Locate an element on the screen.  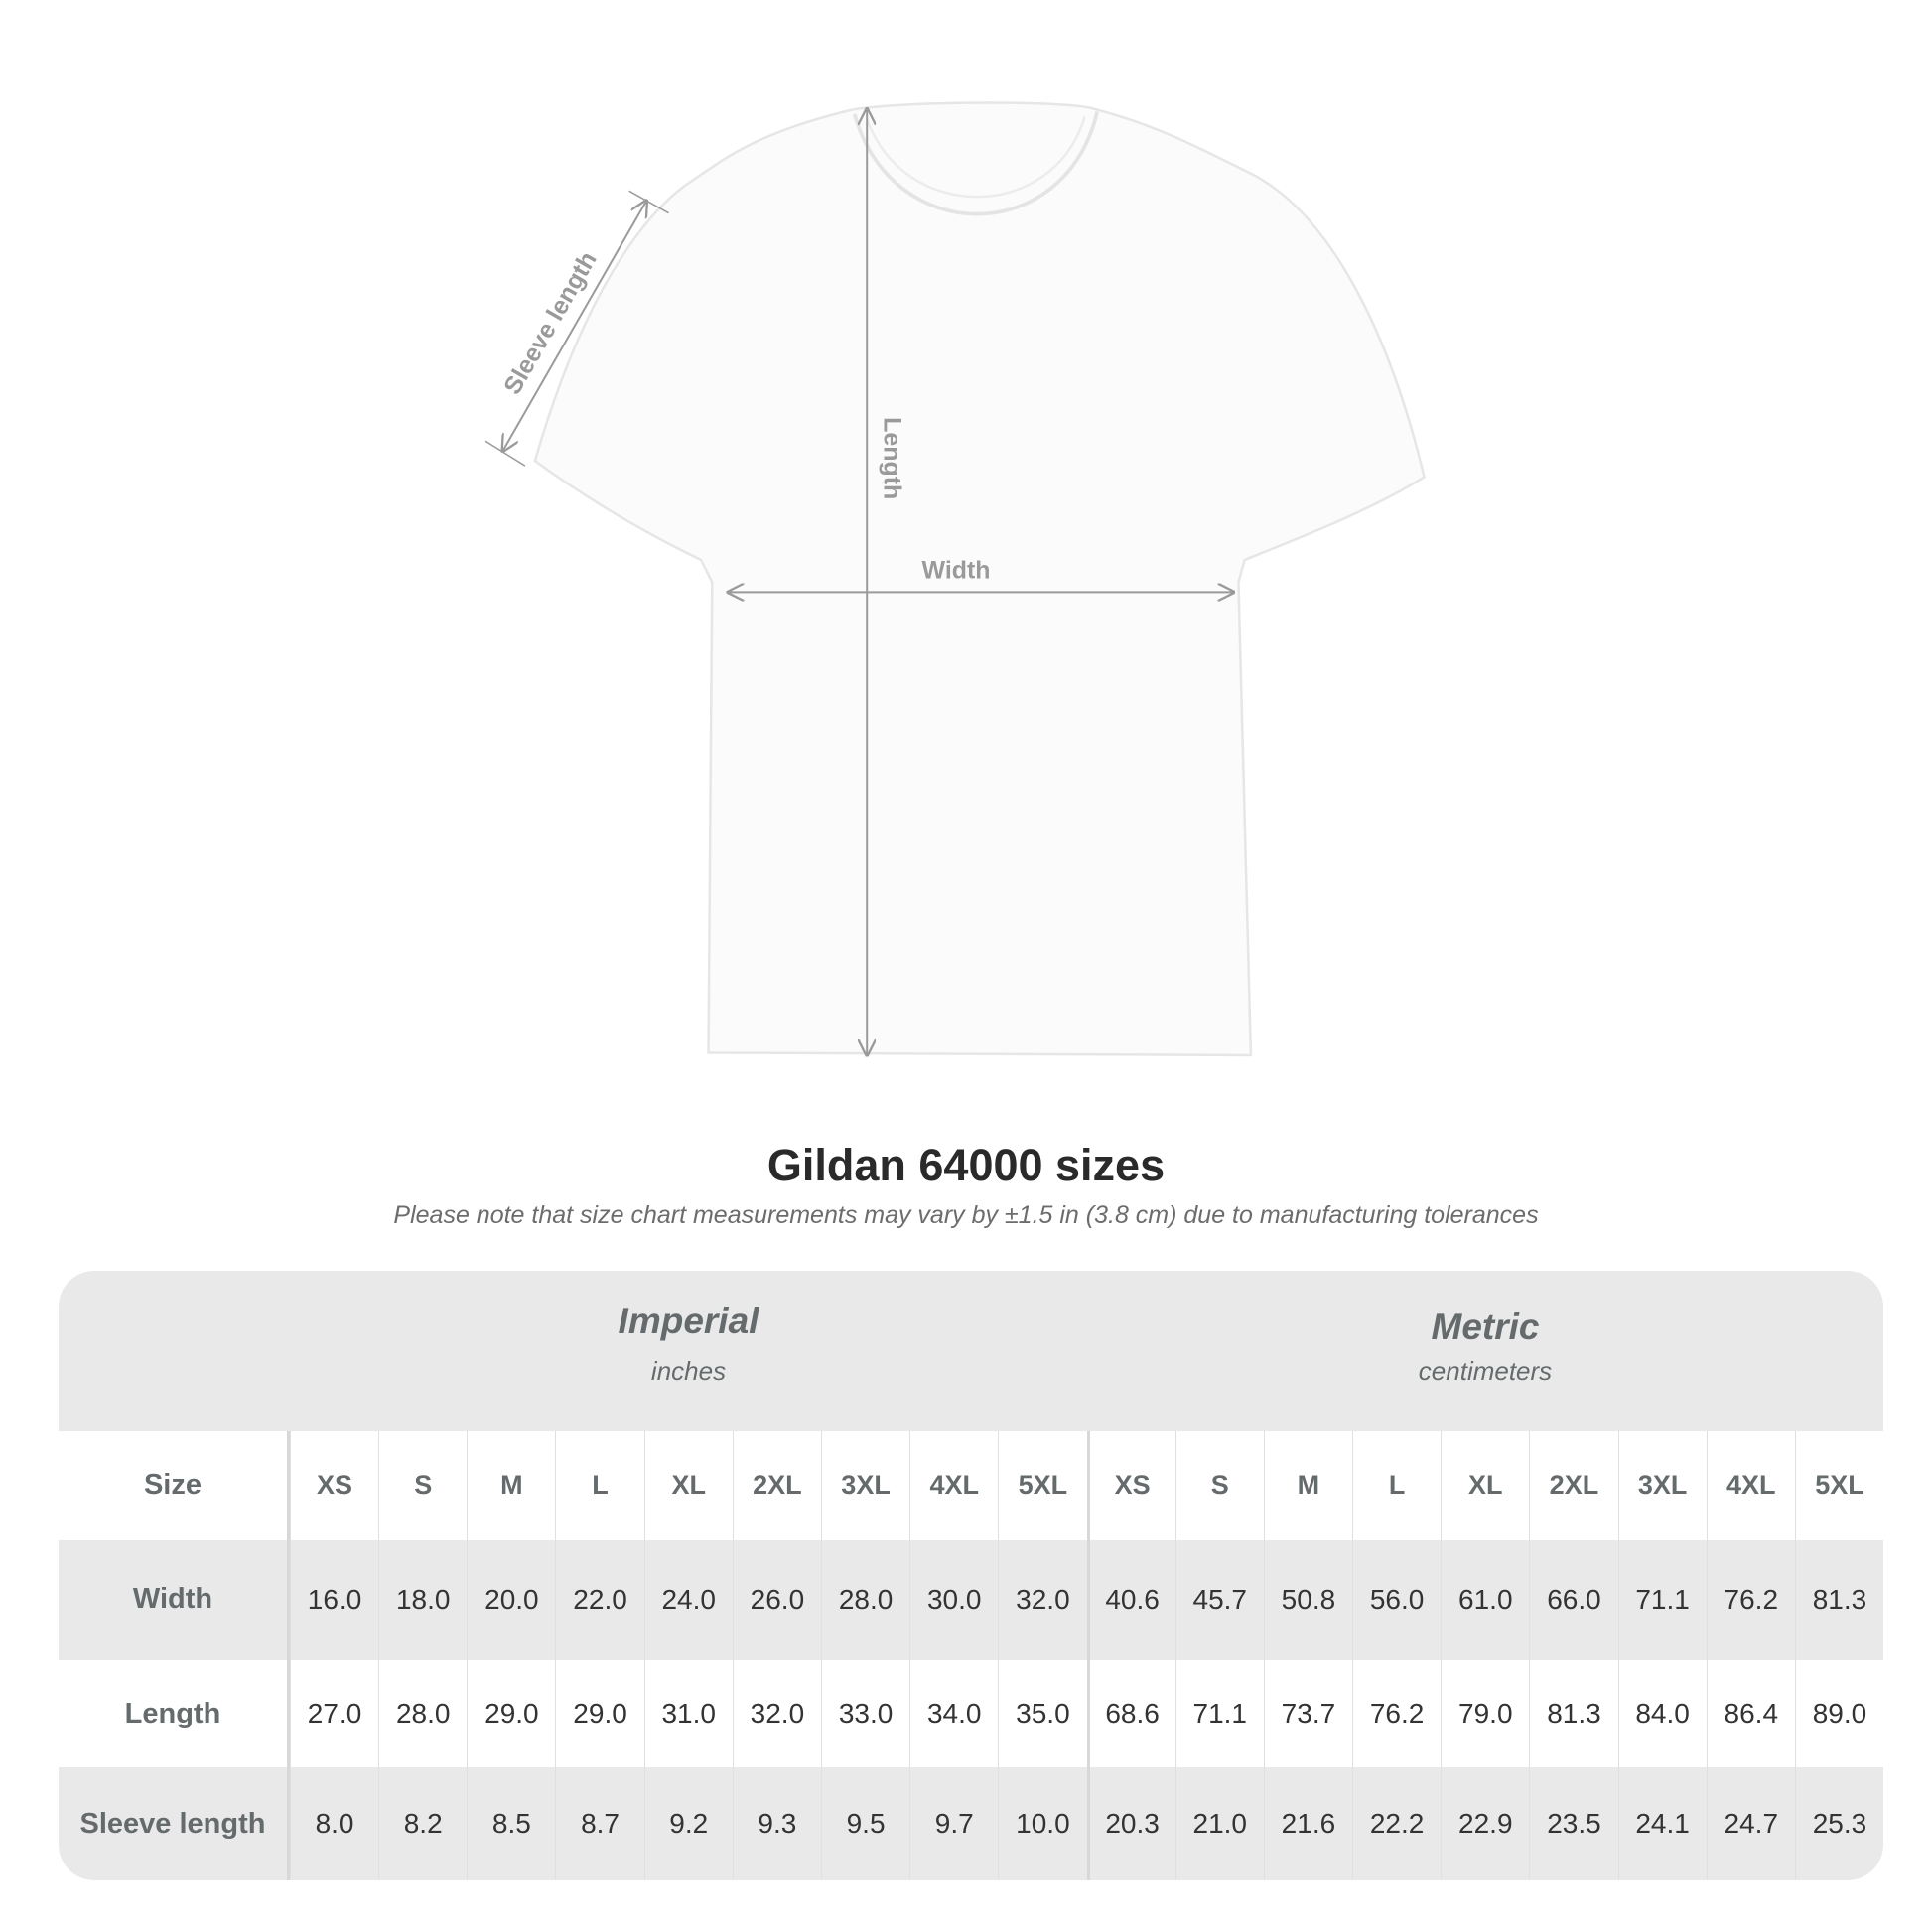
imperial-value-cell: 8.7 is located at coordinates (599, 1823).